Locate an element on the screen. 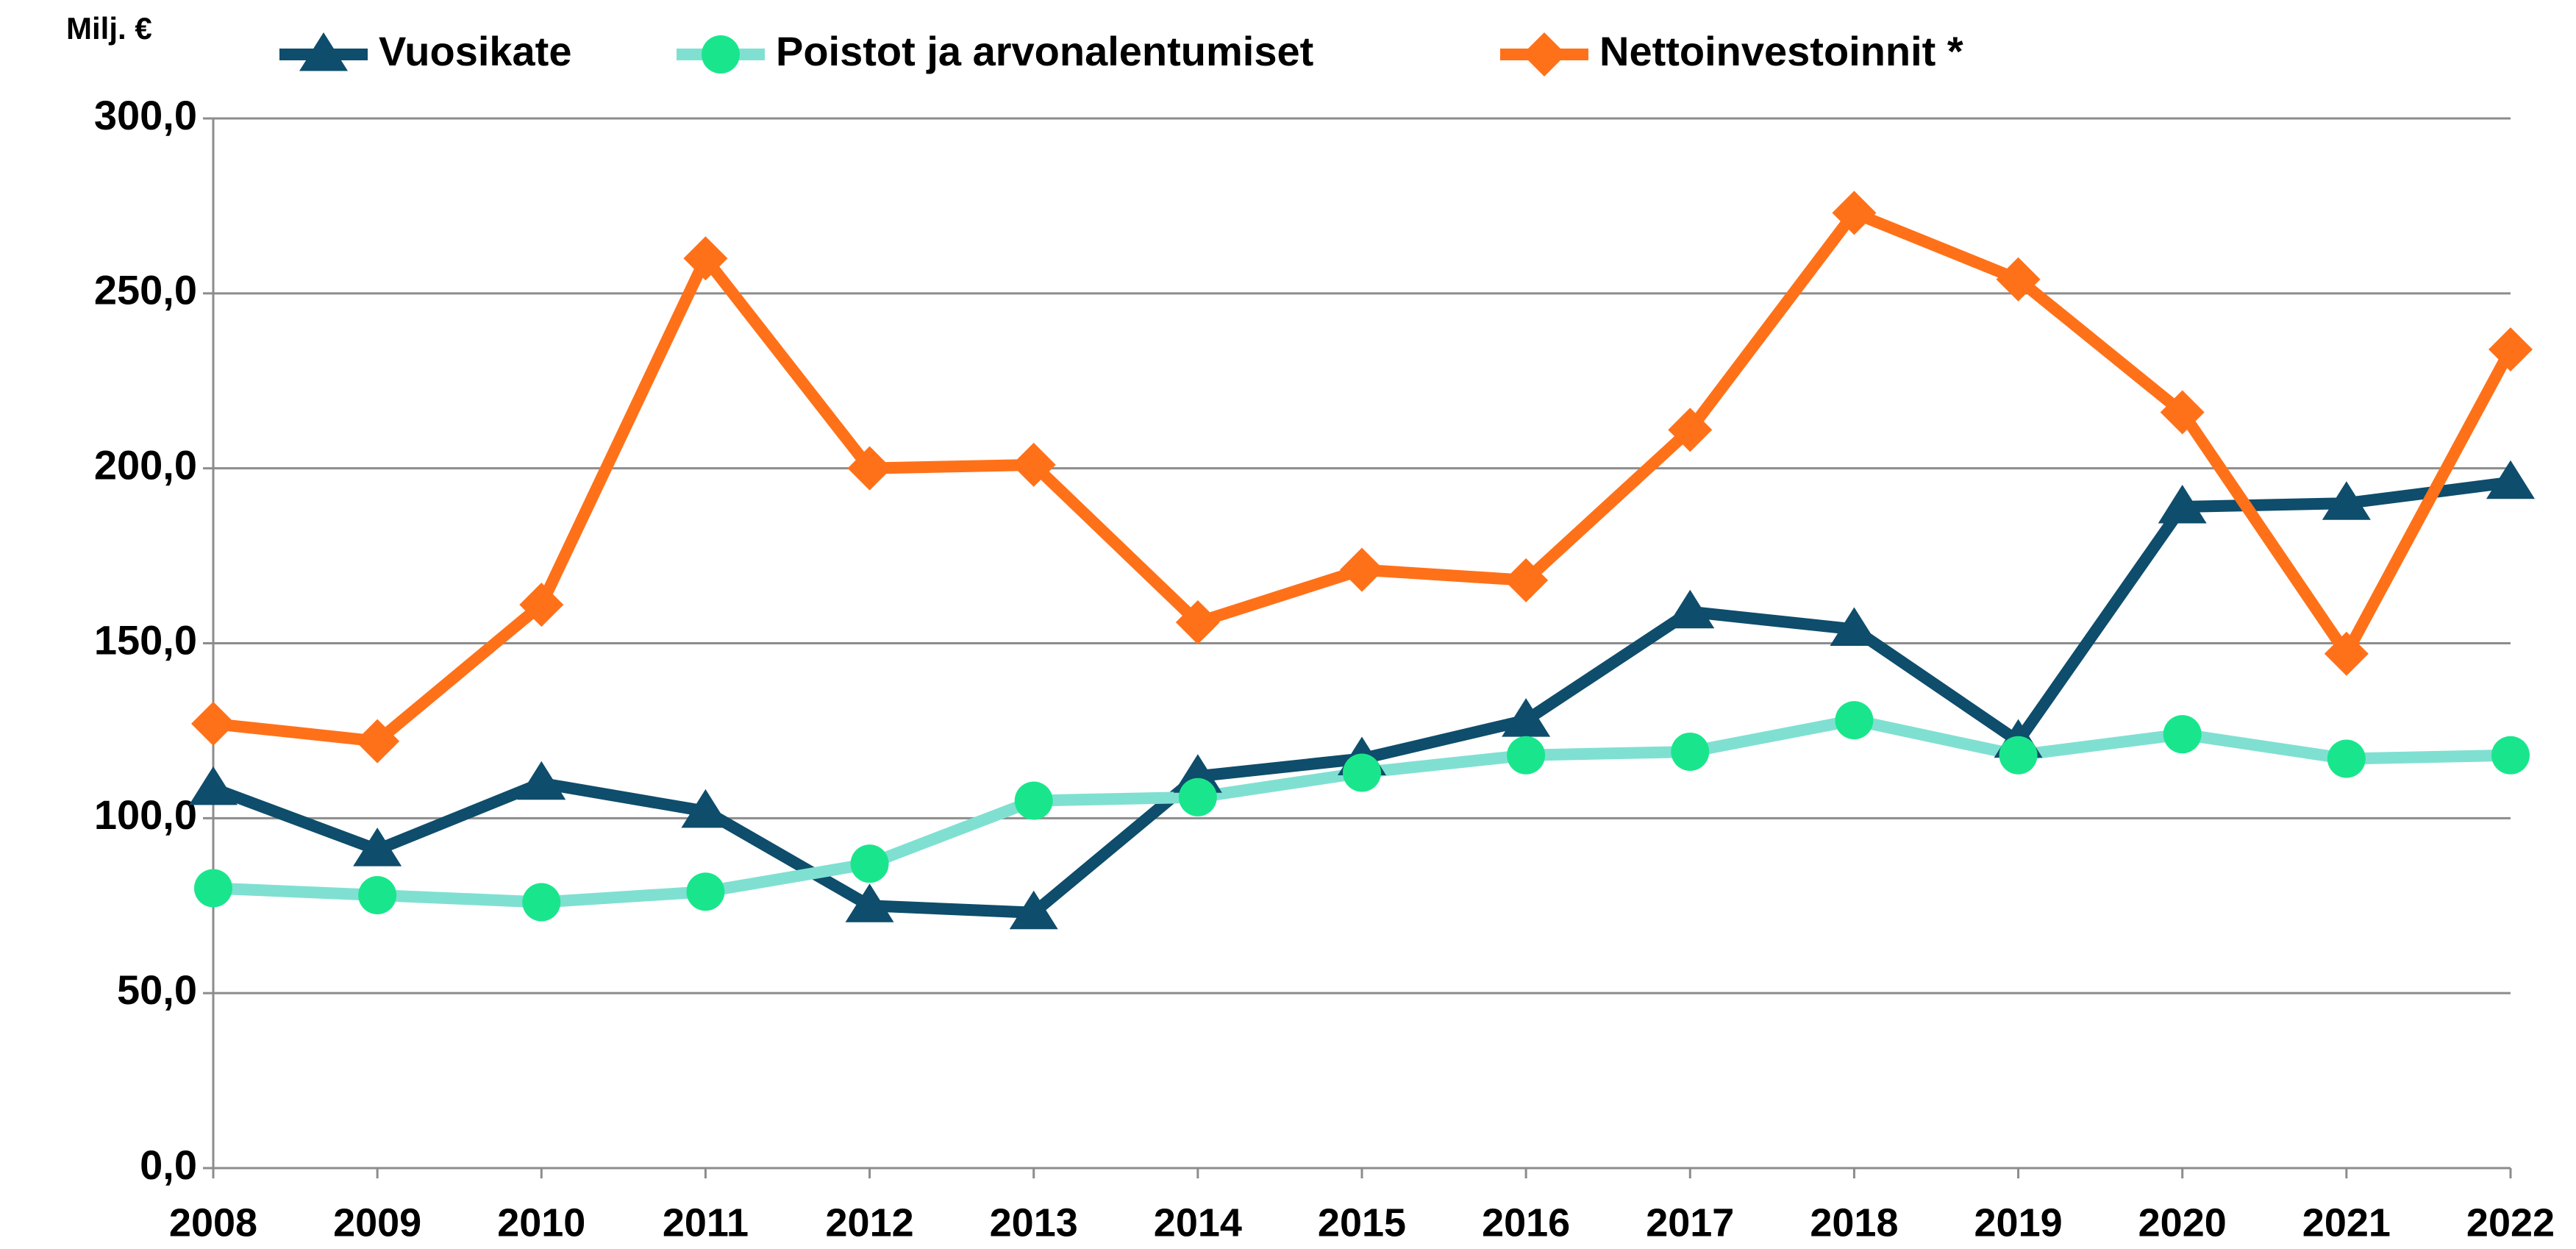  x-tick-label: 2016 is located at coordinates (1526, 1222).